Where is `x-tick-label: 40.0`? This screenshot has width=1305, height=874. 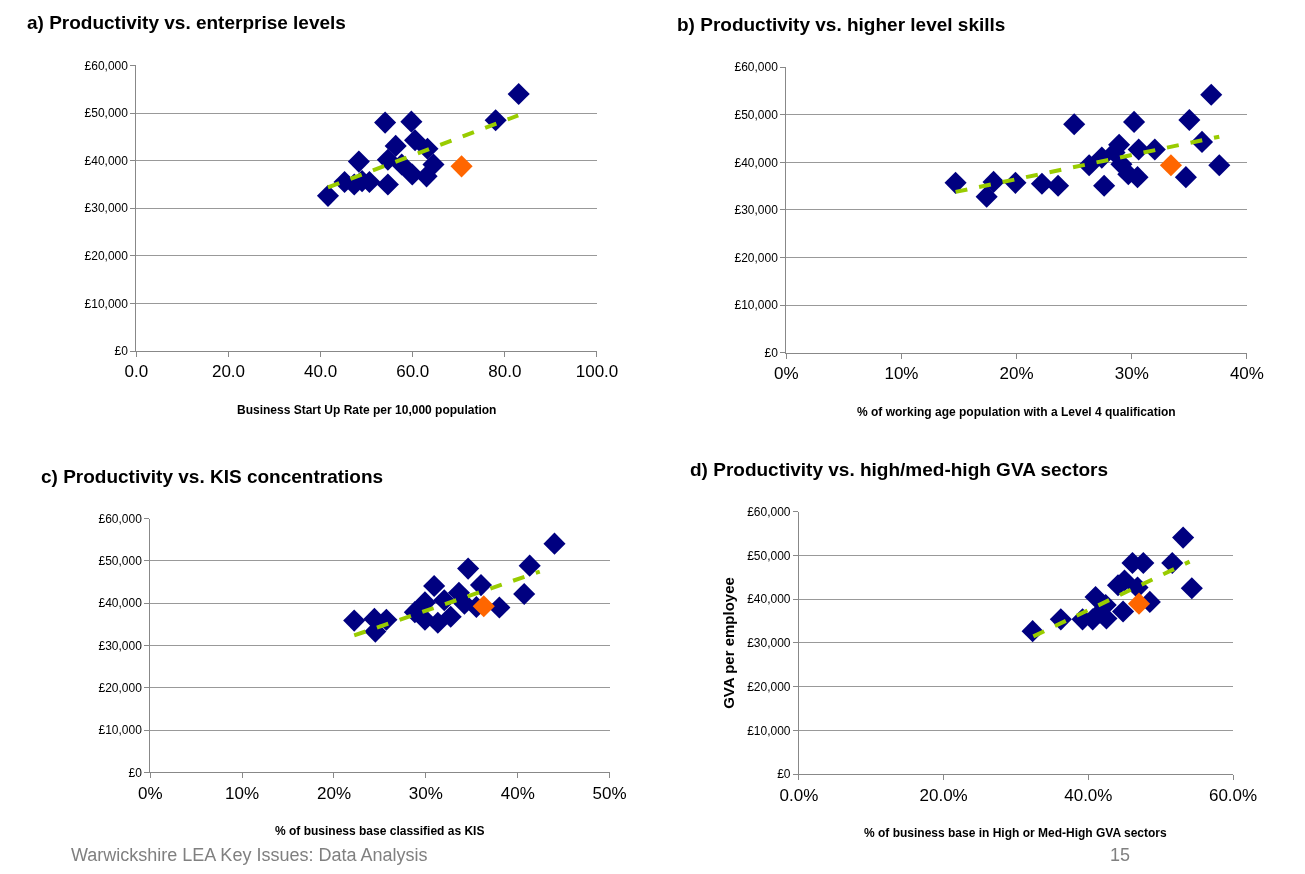
x-tick-label: 40.0 is located at coordinates (321, 372).